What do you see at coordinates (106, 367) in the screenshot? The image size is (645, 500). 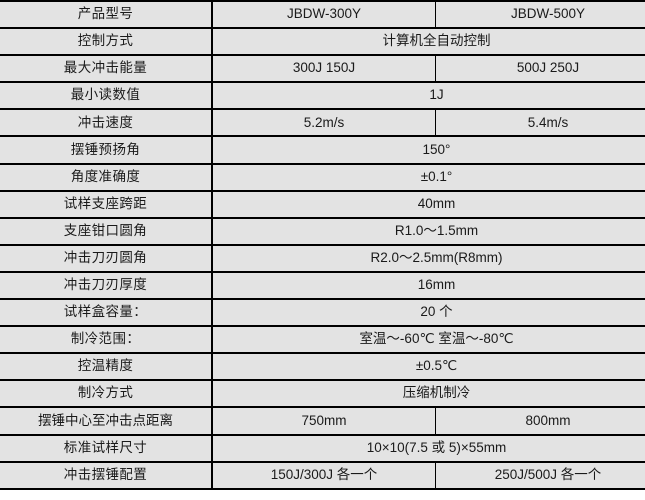 I see `spec-label: 控温精度` at bounding box center [106, 367].